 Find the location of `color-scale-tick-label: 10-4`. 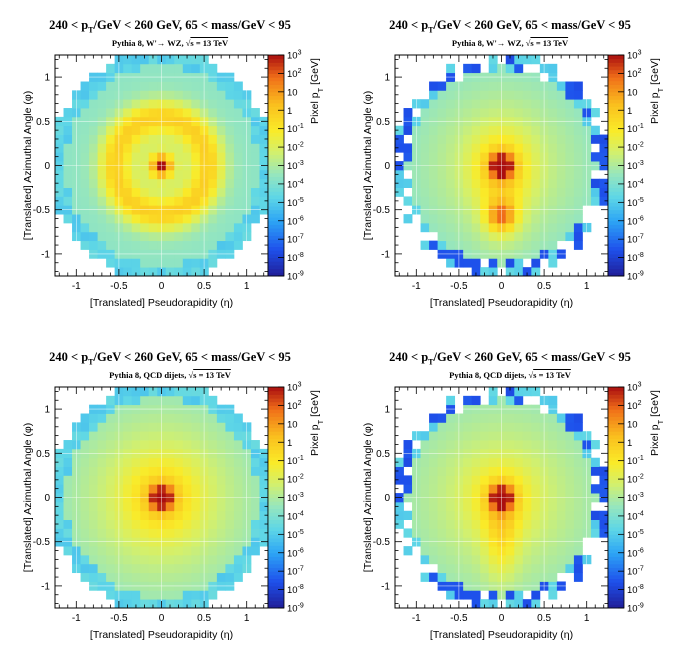

color-scale-tick-label: 10-4 is located at coordinates (295, 516).